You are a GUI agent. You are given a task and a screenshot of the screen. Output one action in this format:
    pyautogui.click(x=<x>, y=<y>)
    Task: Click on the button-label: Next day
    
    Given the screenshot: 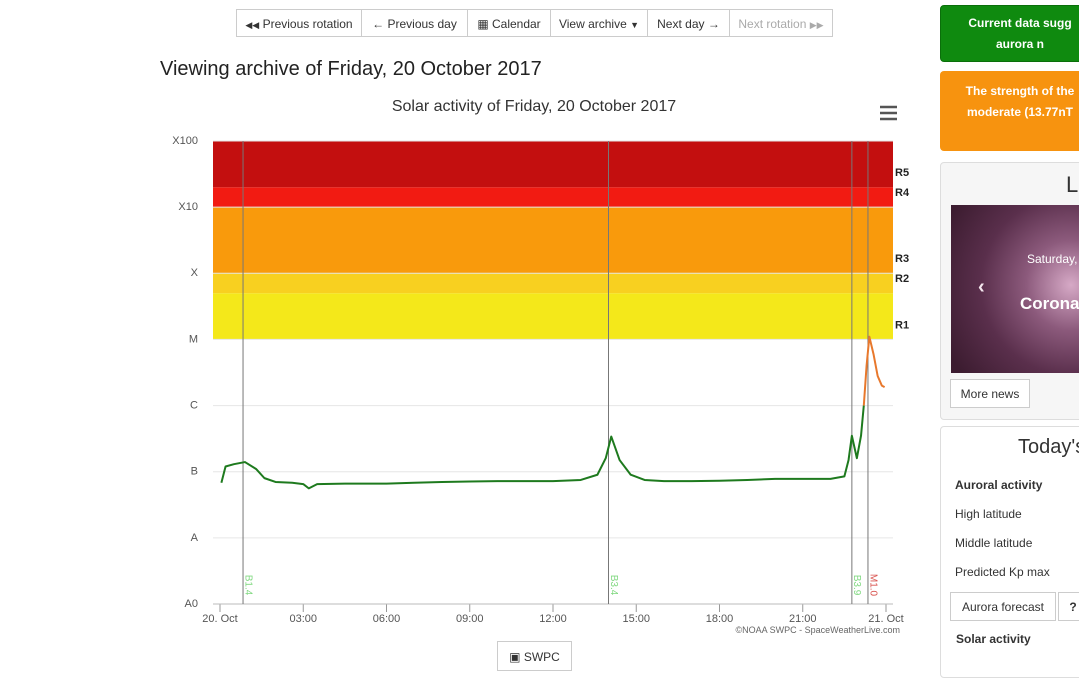 What is the action you would take?
    pyautogui.click(x=681, y=24)
    